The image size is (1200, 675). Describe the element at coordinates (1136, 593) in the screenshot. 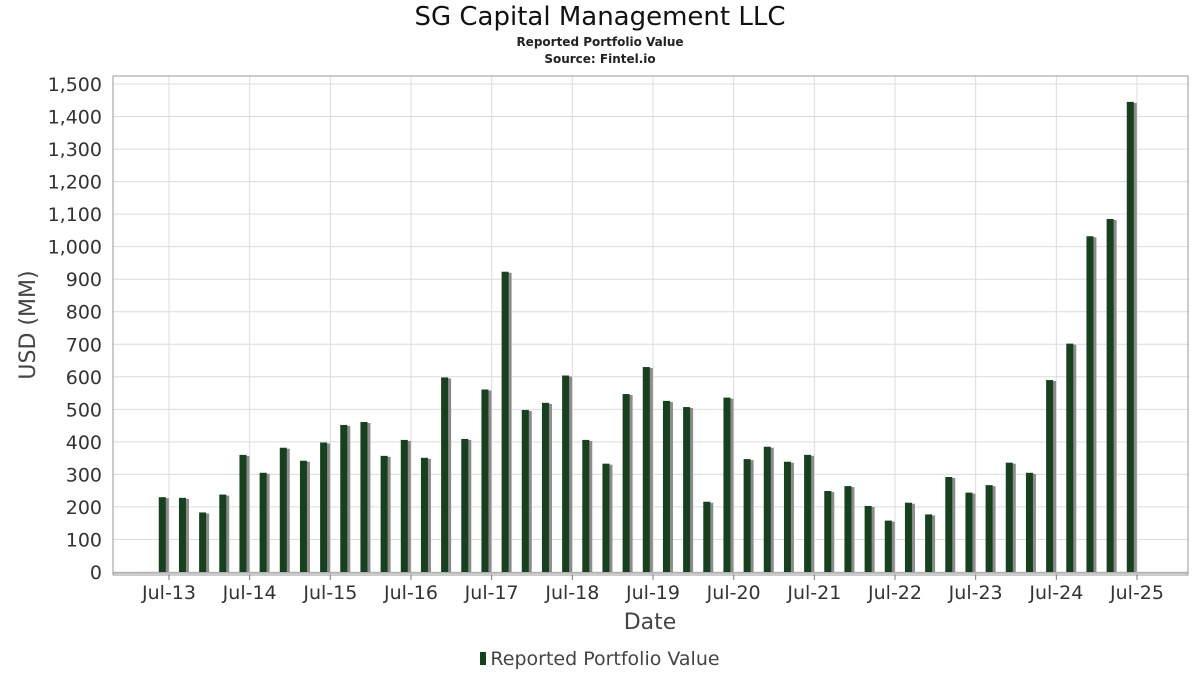

I see `x-tick-label: Jul-25` at that location.